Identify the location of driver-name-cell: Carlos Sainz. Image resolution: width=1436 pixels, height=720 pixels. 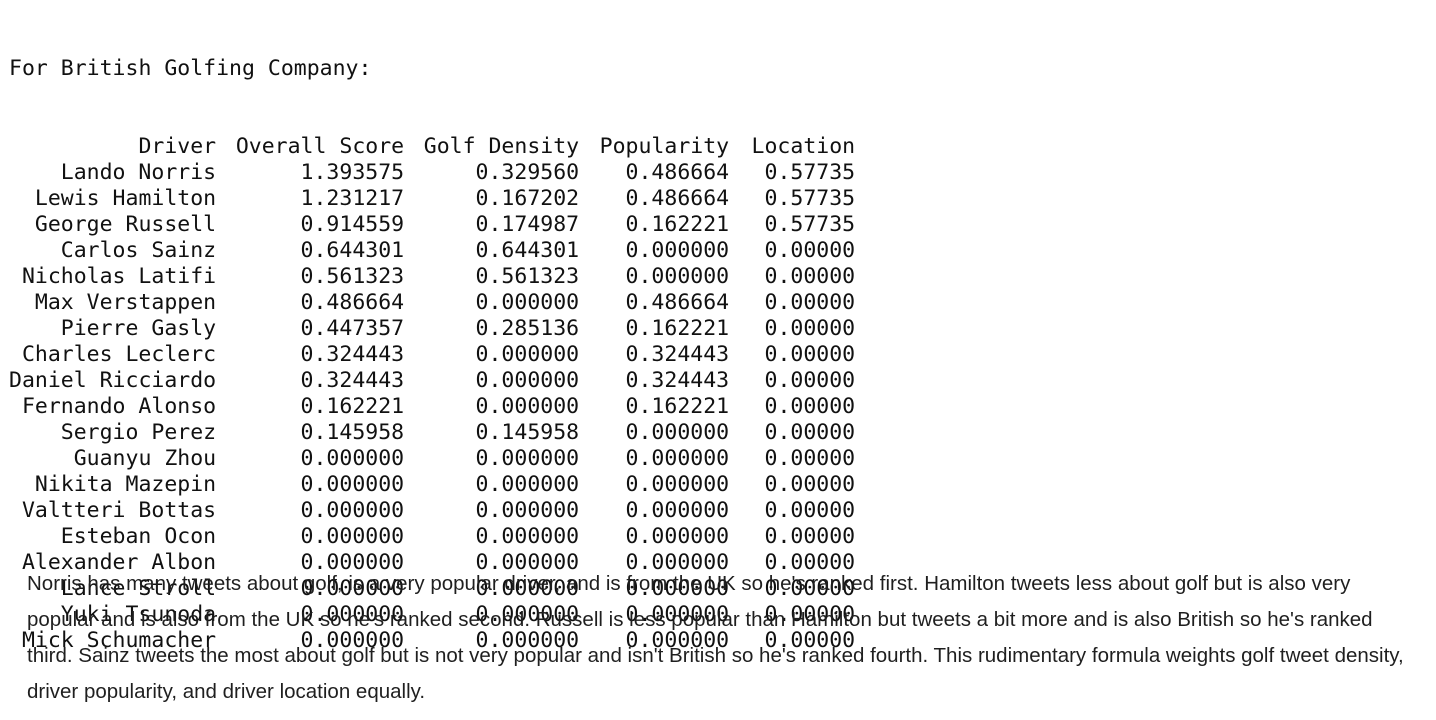
(138, 250).